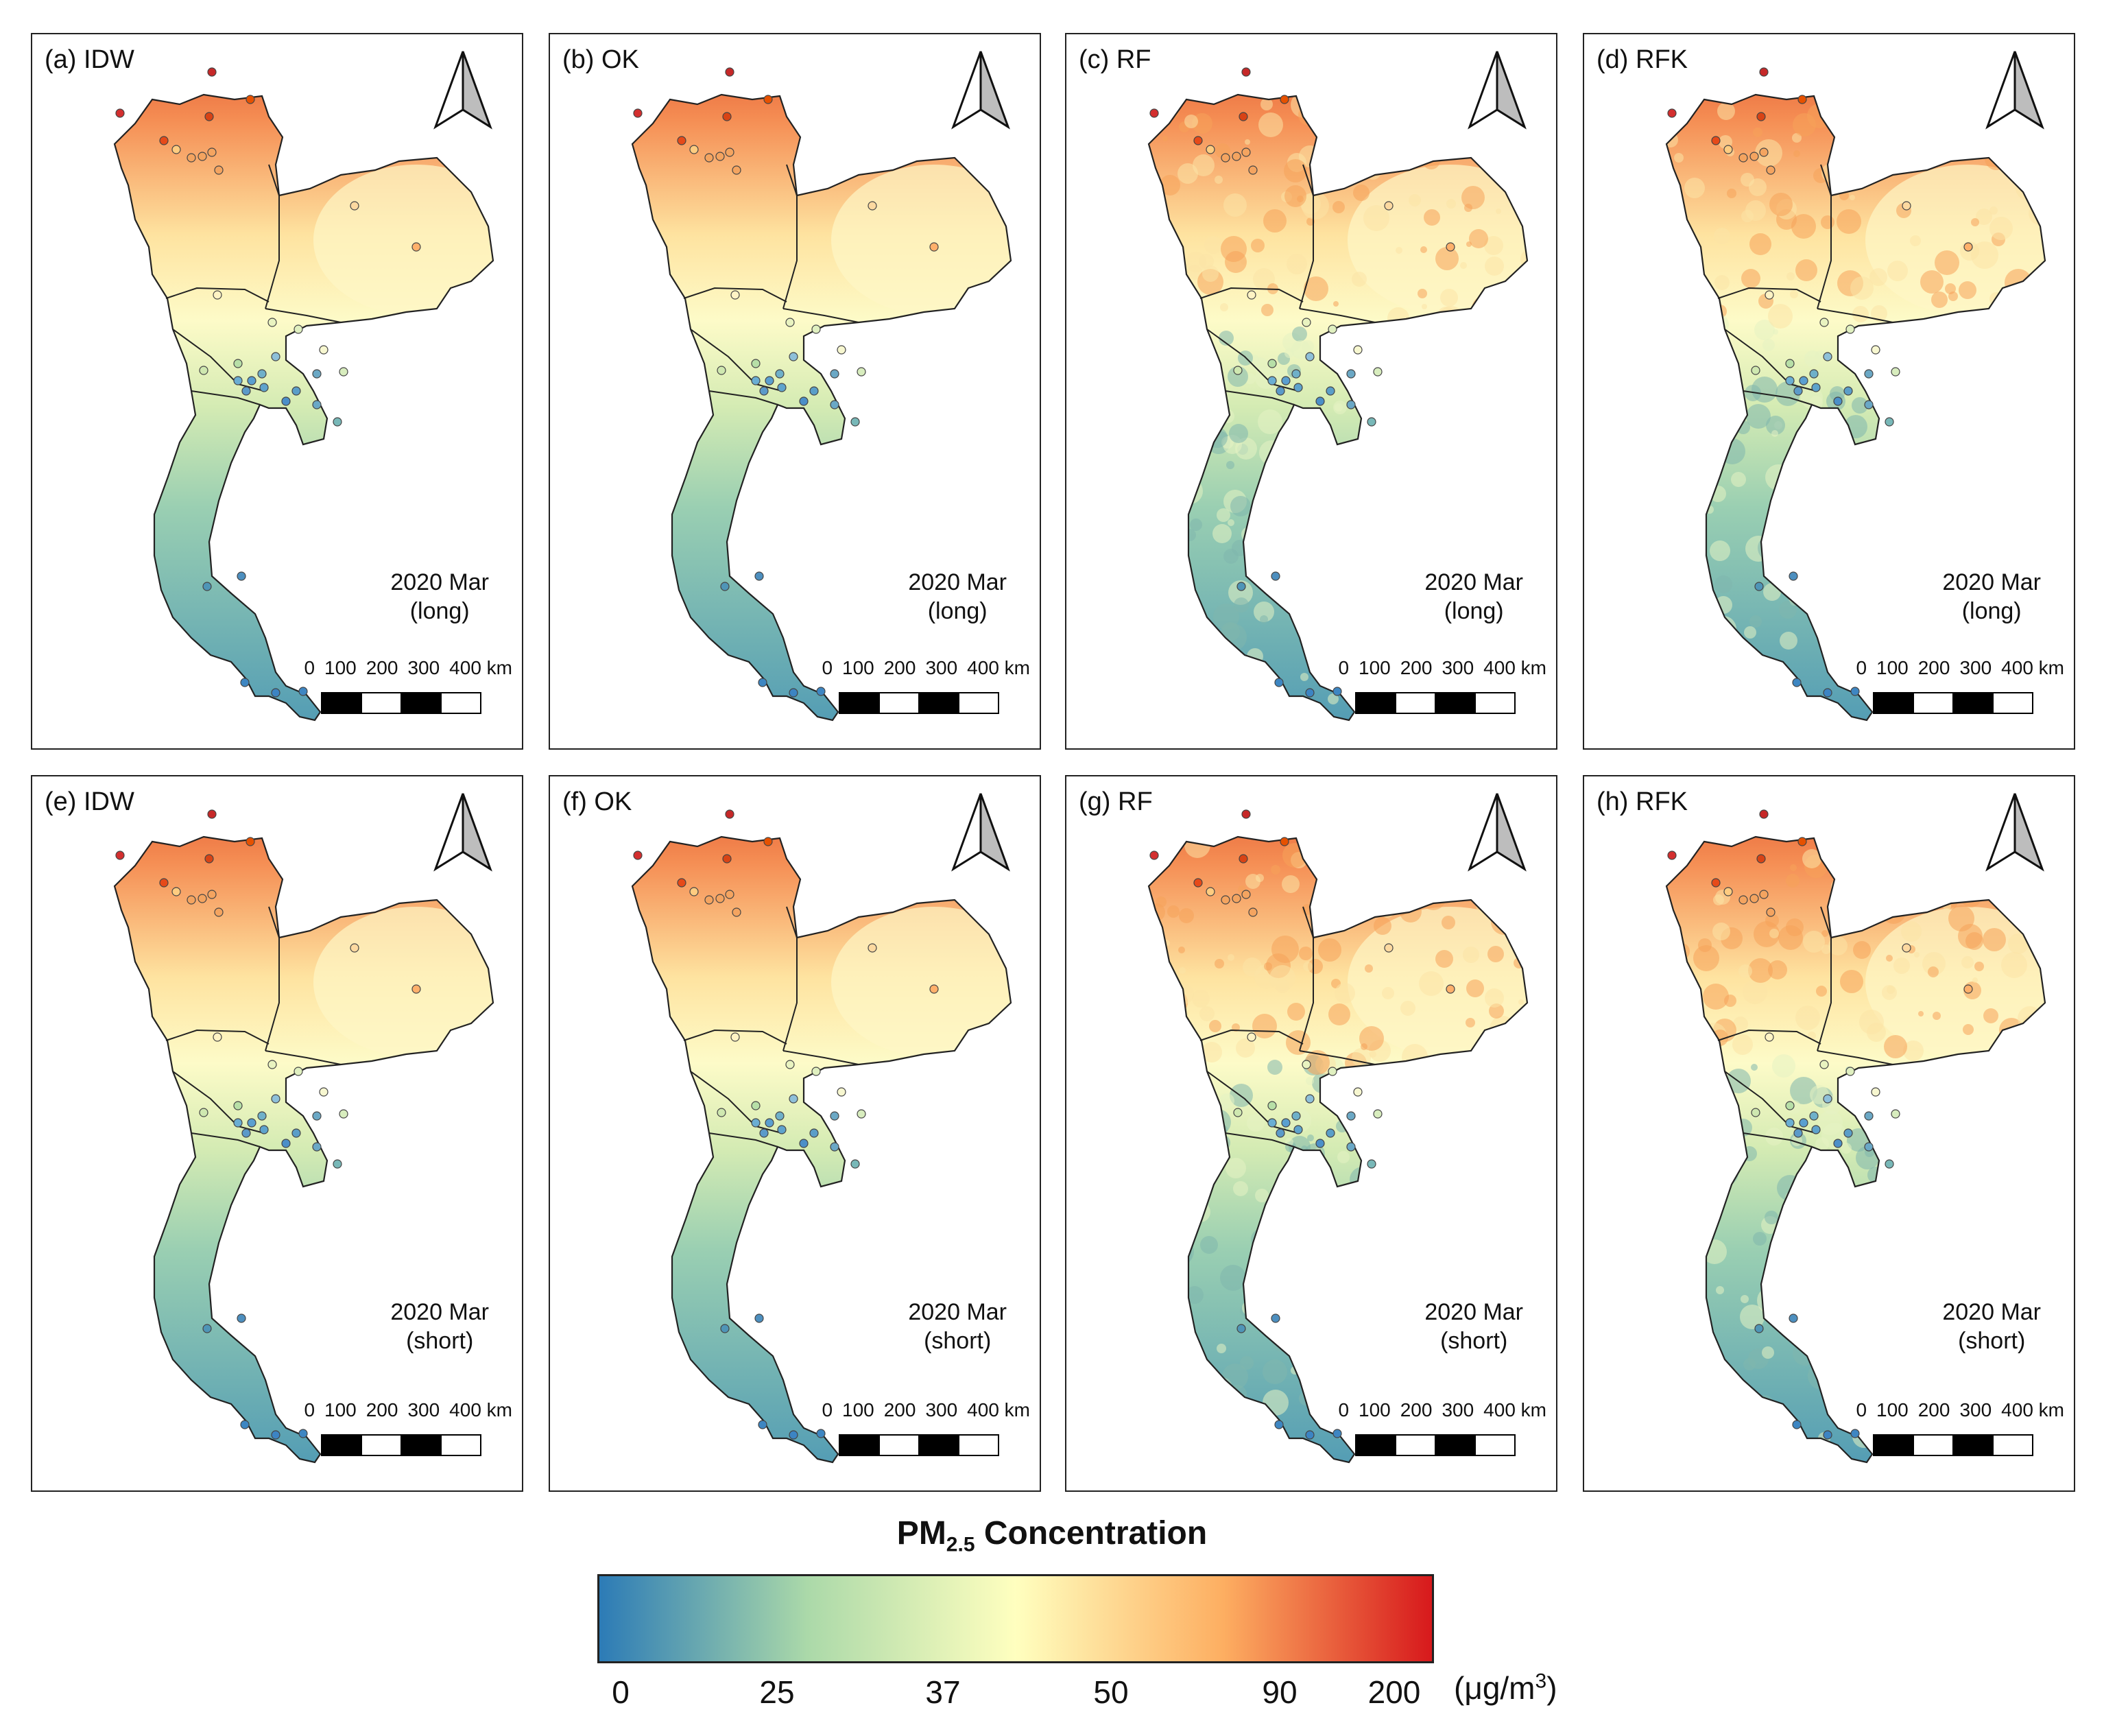  What do you see at coordinates (1394, 1692) in the screenshot?
I see `colorbar-tick-label: 200` at bounding box center [1394, 1692].